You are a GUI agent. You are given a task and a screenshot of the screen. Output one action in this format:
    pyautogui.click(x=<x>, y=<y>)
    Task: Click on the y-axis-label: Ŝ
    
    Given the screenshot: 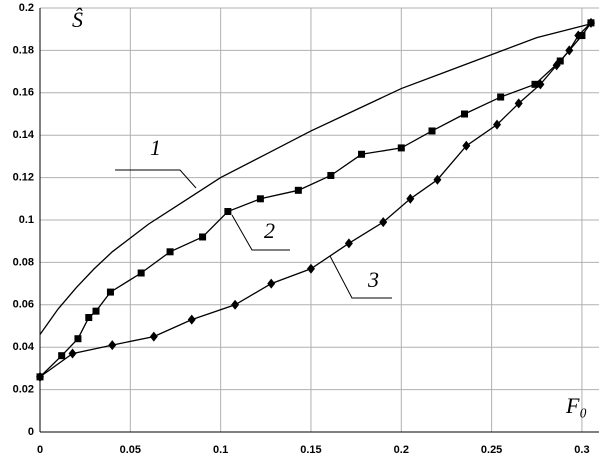 What is the action you would take?
    pyautogui.click(x=77, y=19)
    